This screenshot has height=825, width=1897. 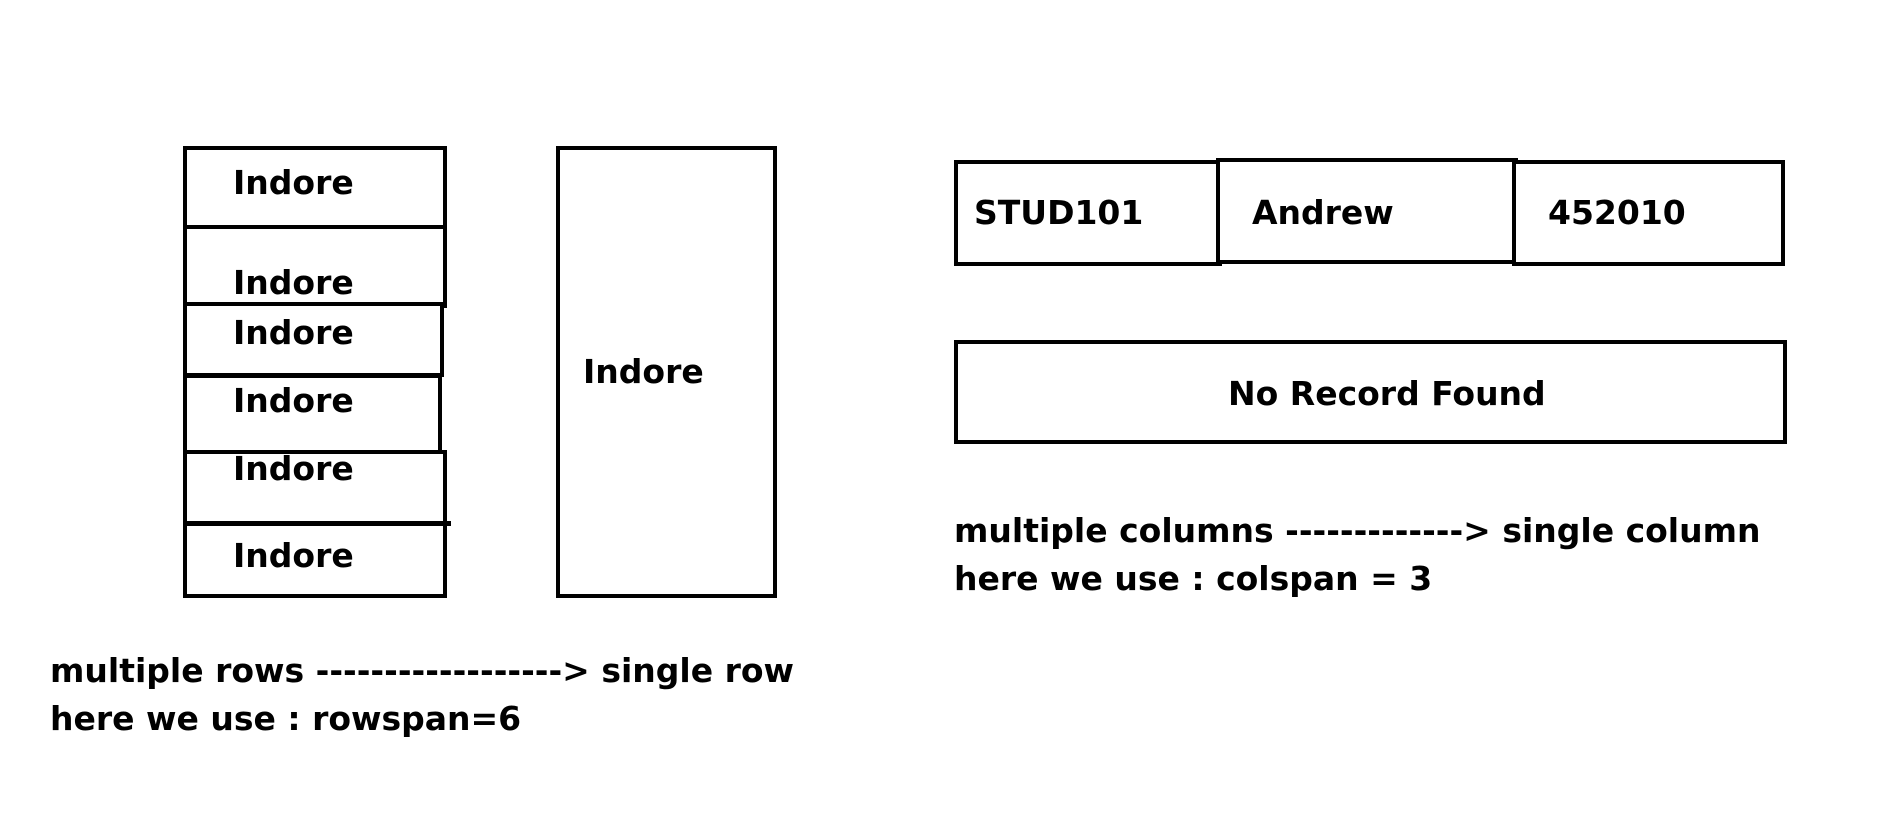 What do you see at coordinates (643, 371) in the screenshot?
I see `merged-row-cell-label: Indore` at bounding box center [643, 371].